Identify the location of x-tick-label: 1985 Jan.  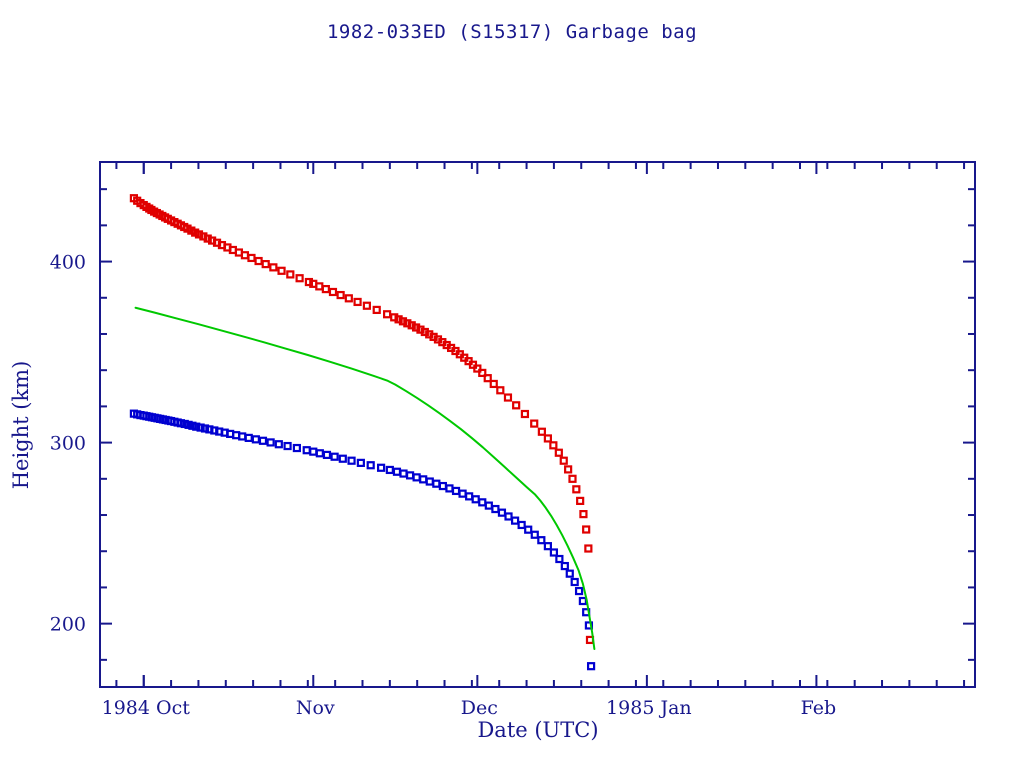
(649, 708).